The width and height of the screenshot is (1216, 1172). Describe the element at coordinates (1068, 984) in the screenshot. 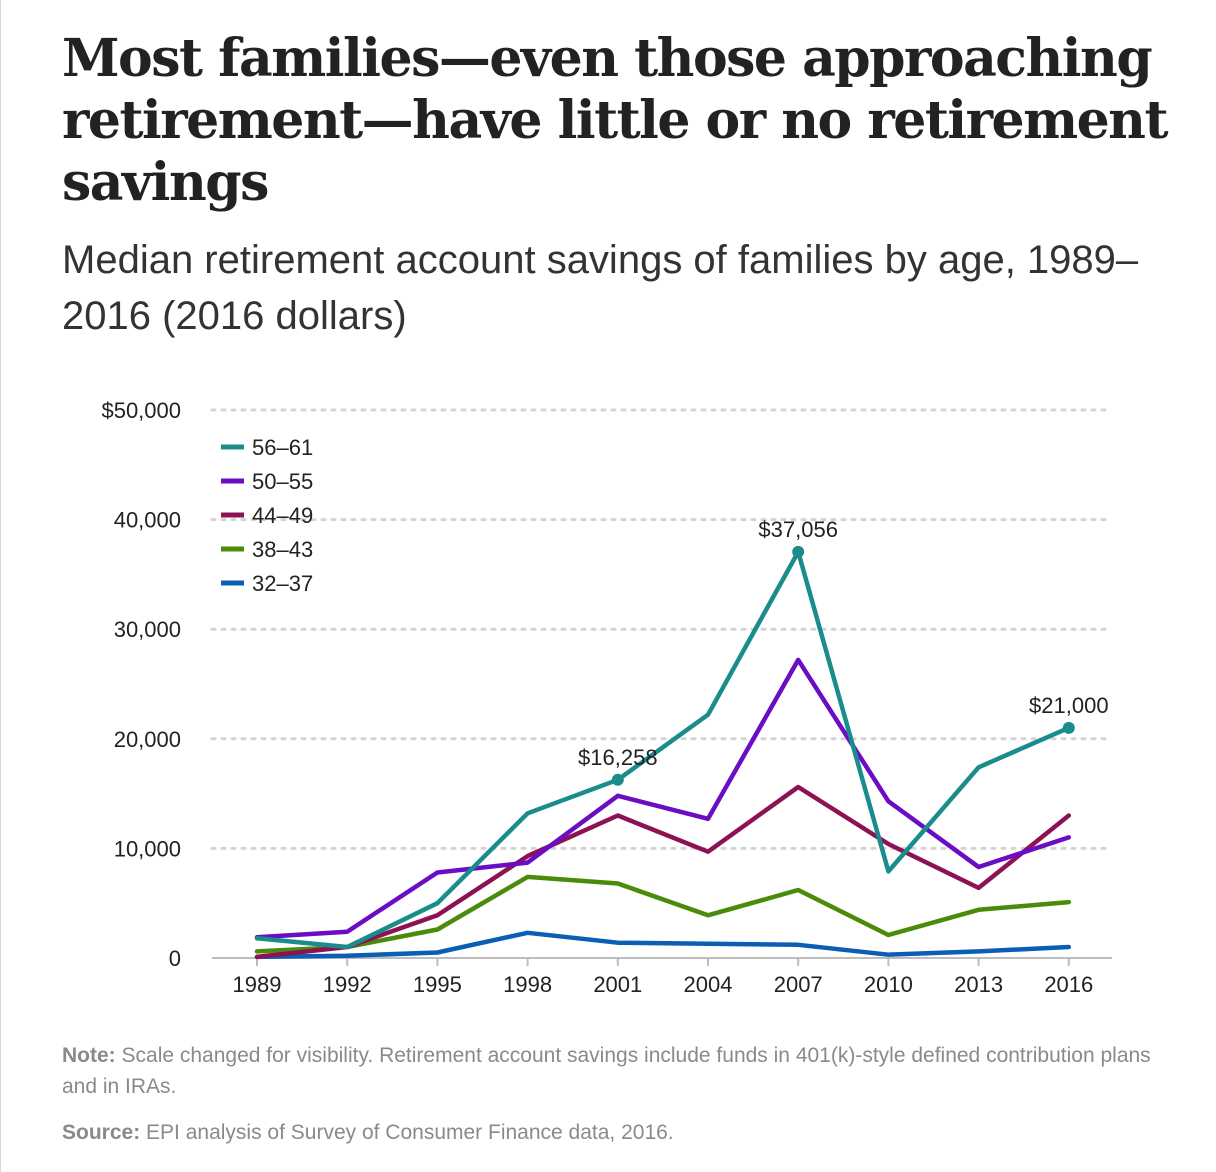

I see `x-tick-label: 2016` at that location.